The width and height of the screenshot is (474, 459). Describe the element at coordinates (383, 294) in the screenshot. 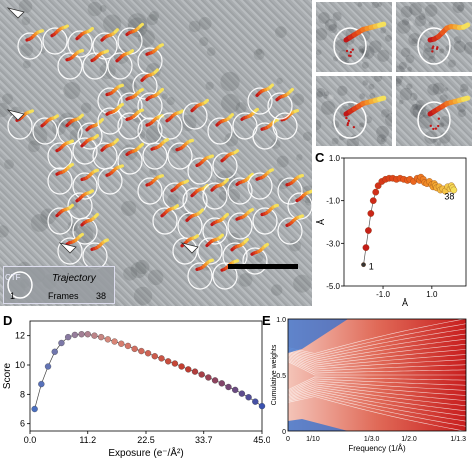

I see `x-tick-label: -1.0` at that location.